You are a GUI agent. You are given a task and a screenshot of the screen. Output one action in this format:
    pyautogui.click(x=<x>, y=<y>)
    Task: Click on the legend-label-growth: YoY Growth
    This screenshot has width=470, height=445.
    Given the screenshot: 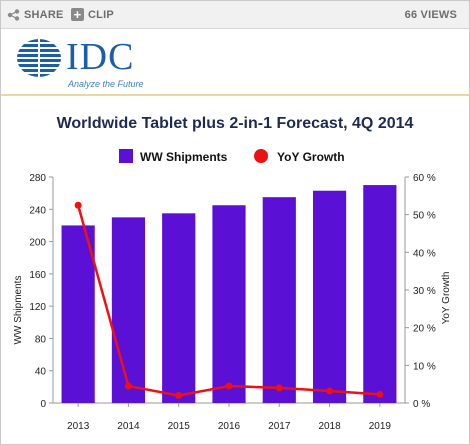 What is the action you would take?
    pyautogui.click(x=311, y=157)
    